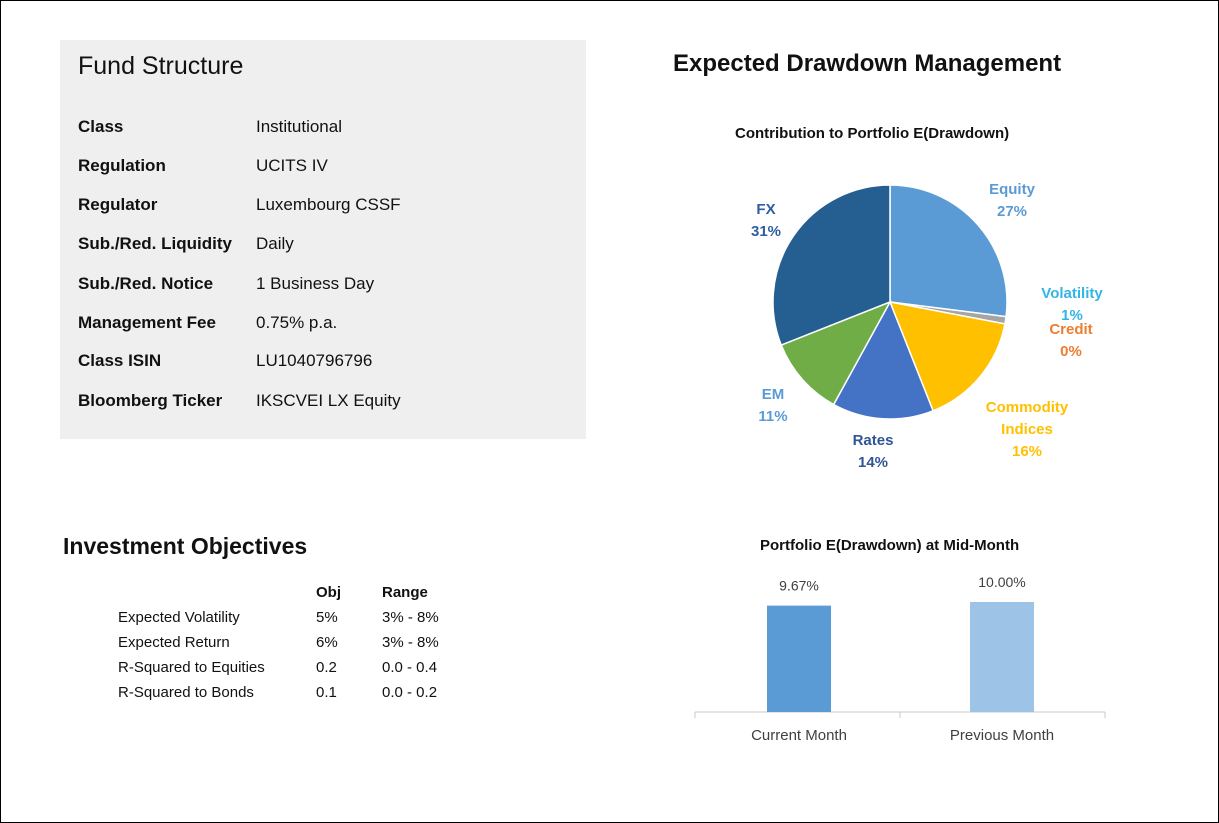 The width and height of the screenshot is (1219, 823). I want to click on fund-row-label: Sub./Red. Liquidity, so click(155, 243).